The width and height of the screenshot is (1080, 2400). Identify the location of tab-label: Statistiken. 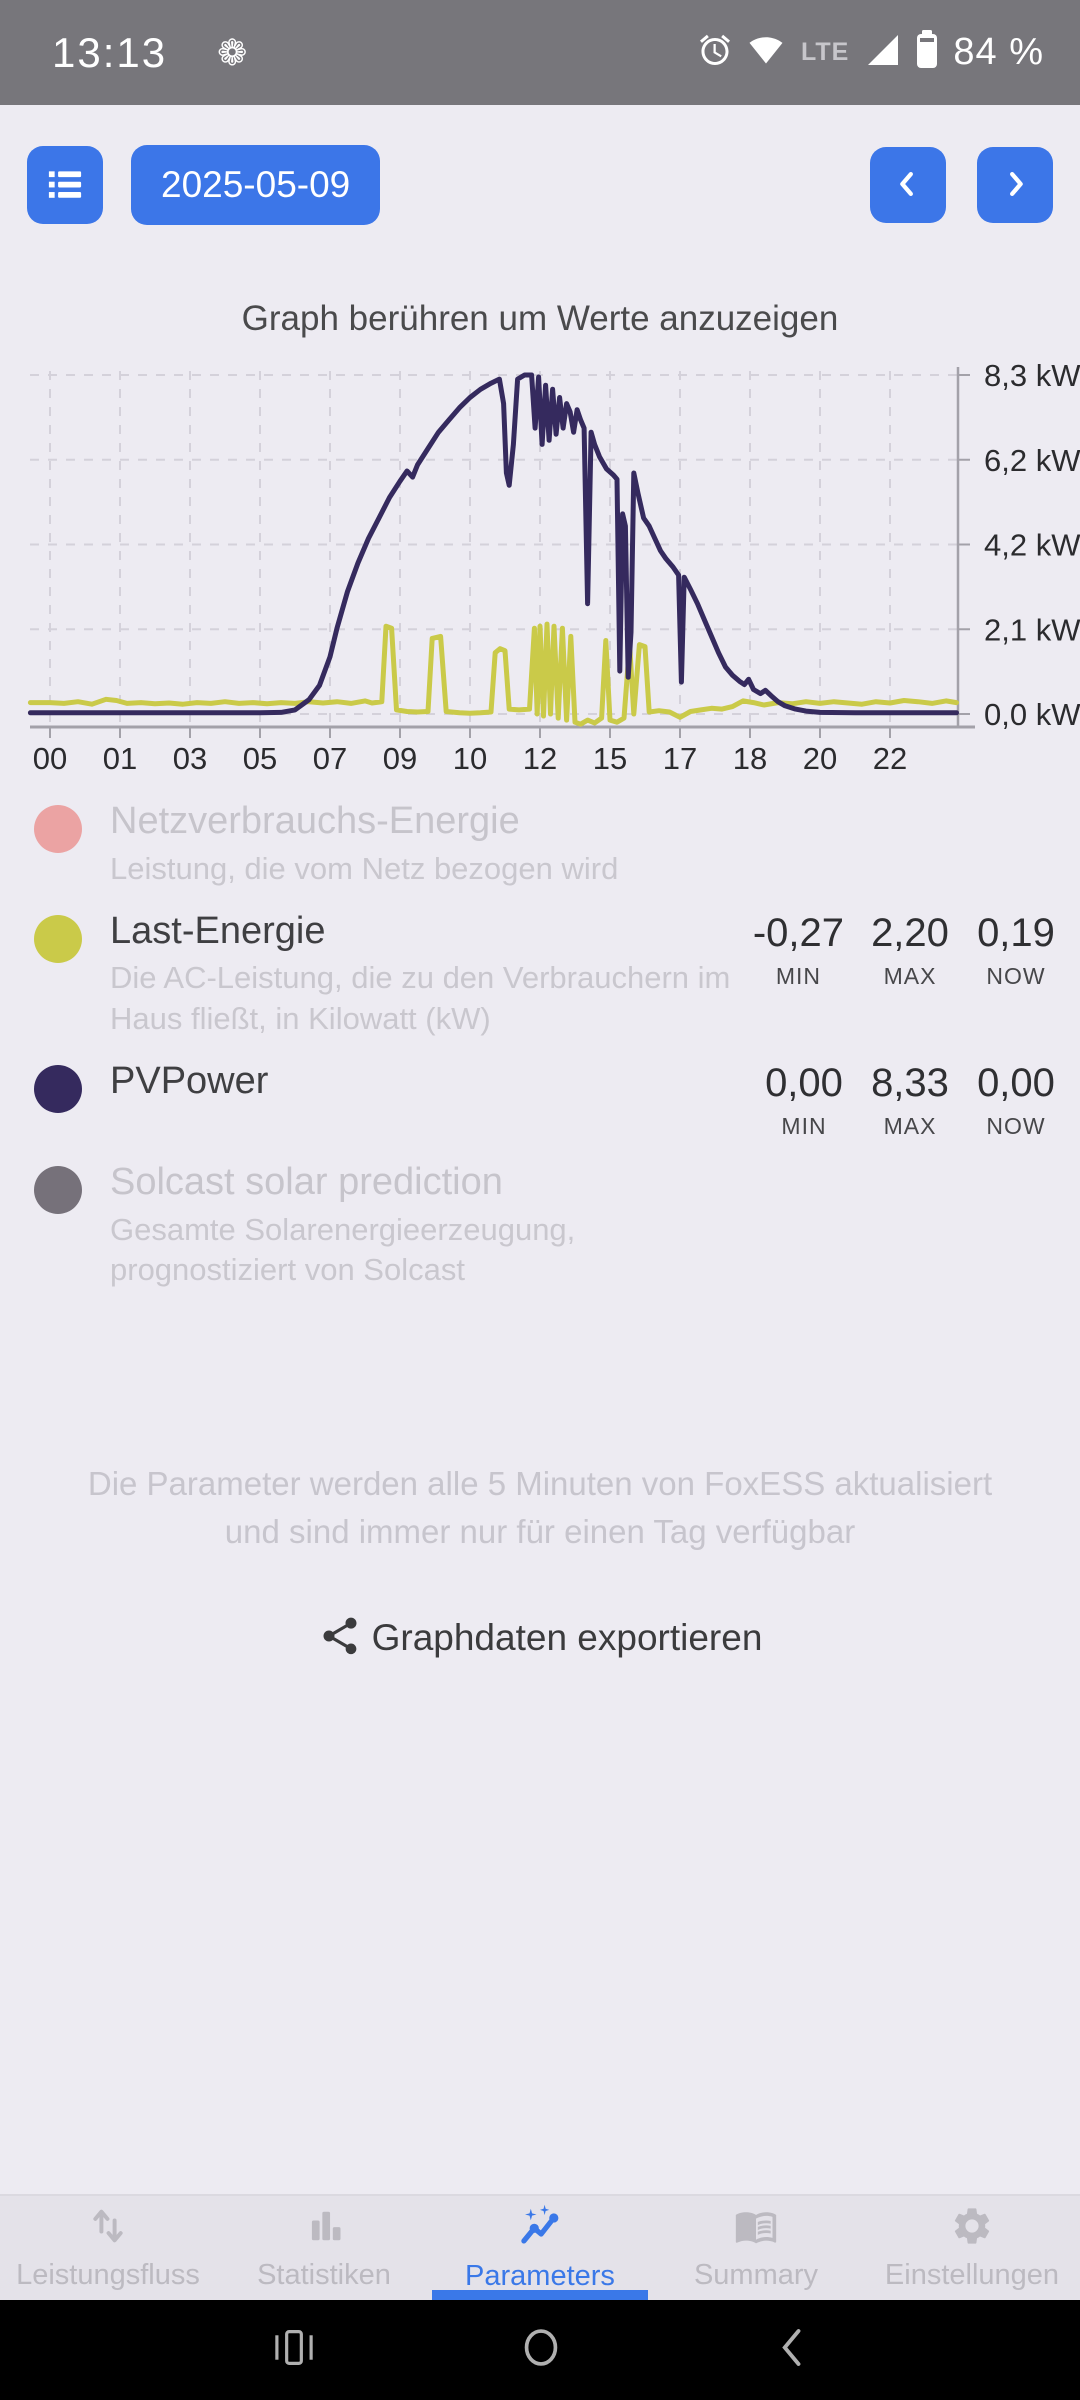
(324, 2275).